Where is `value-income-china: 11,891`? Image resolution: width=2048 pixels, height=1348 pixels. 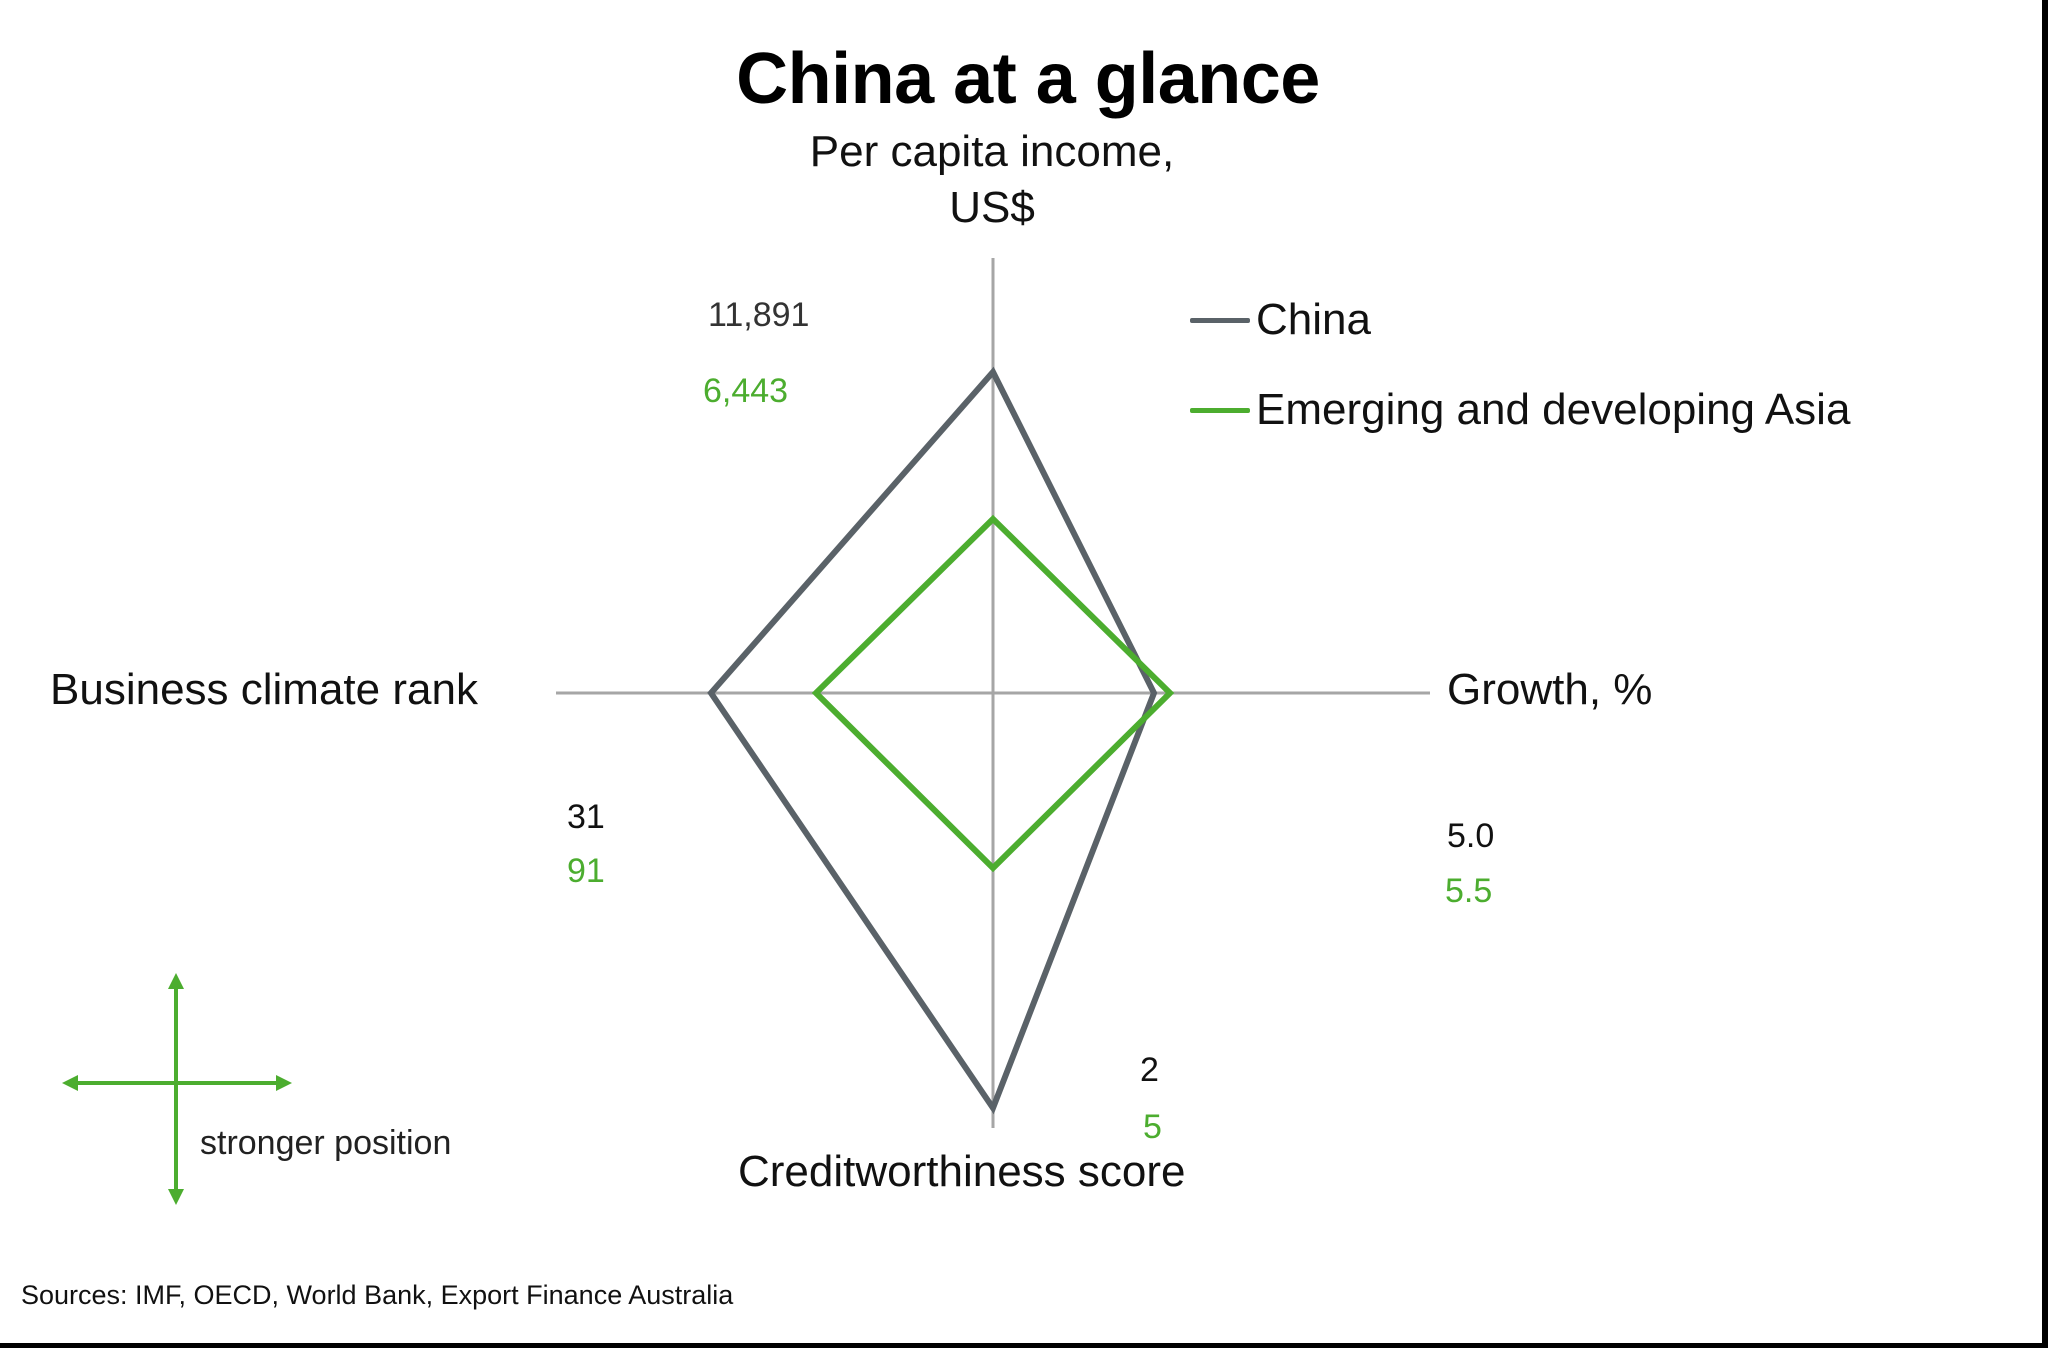
value-income-china: 11,891 is located at coordinates (759, 315).